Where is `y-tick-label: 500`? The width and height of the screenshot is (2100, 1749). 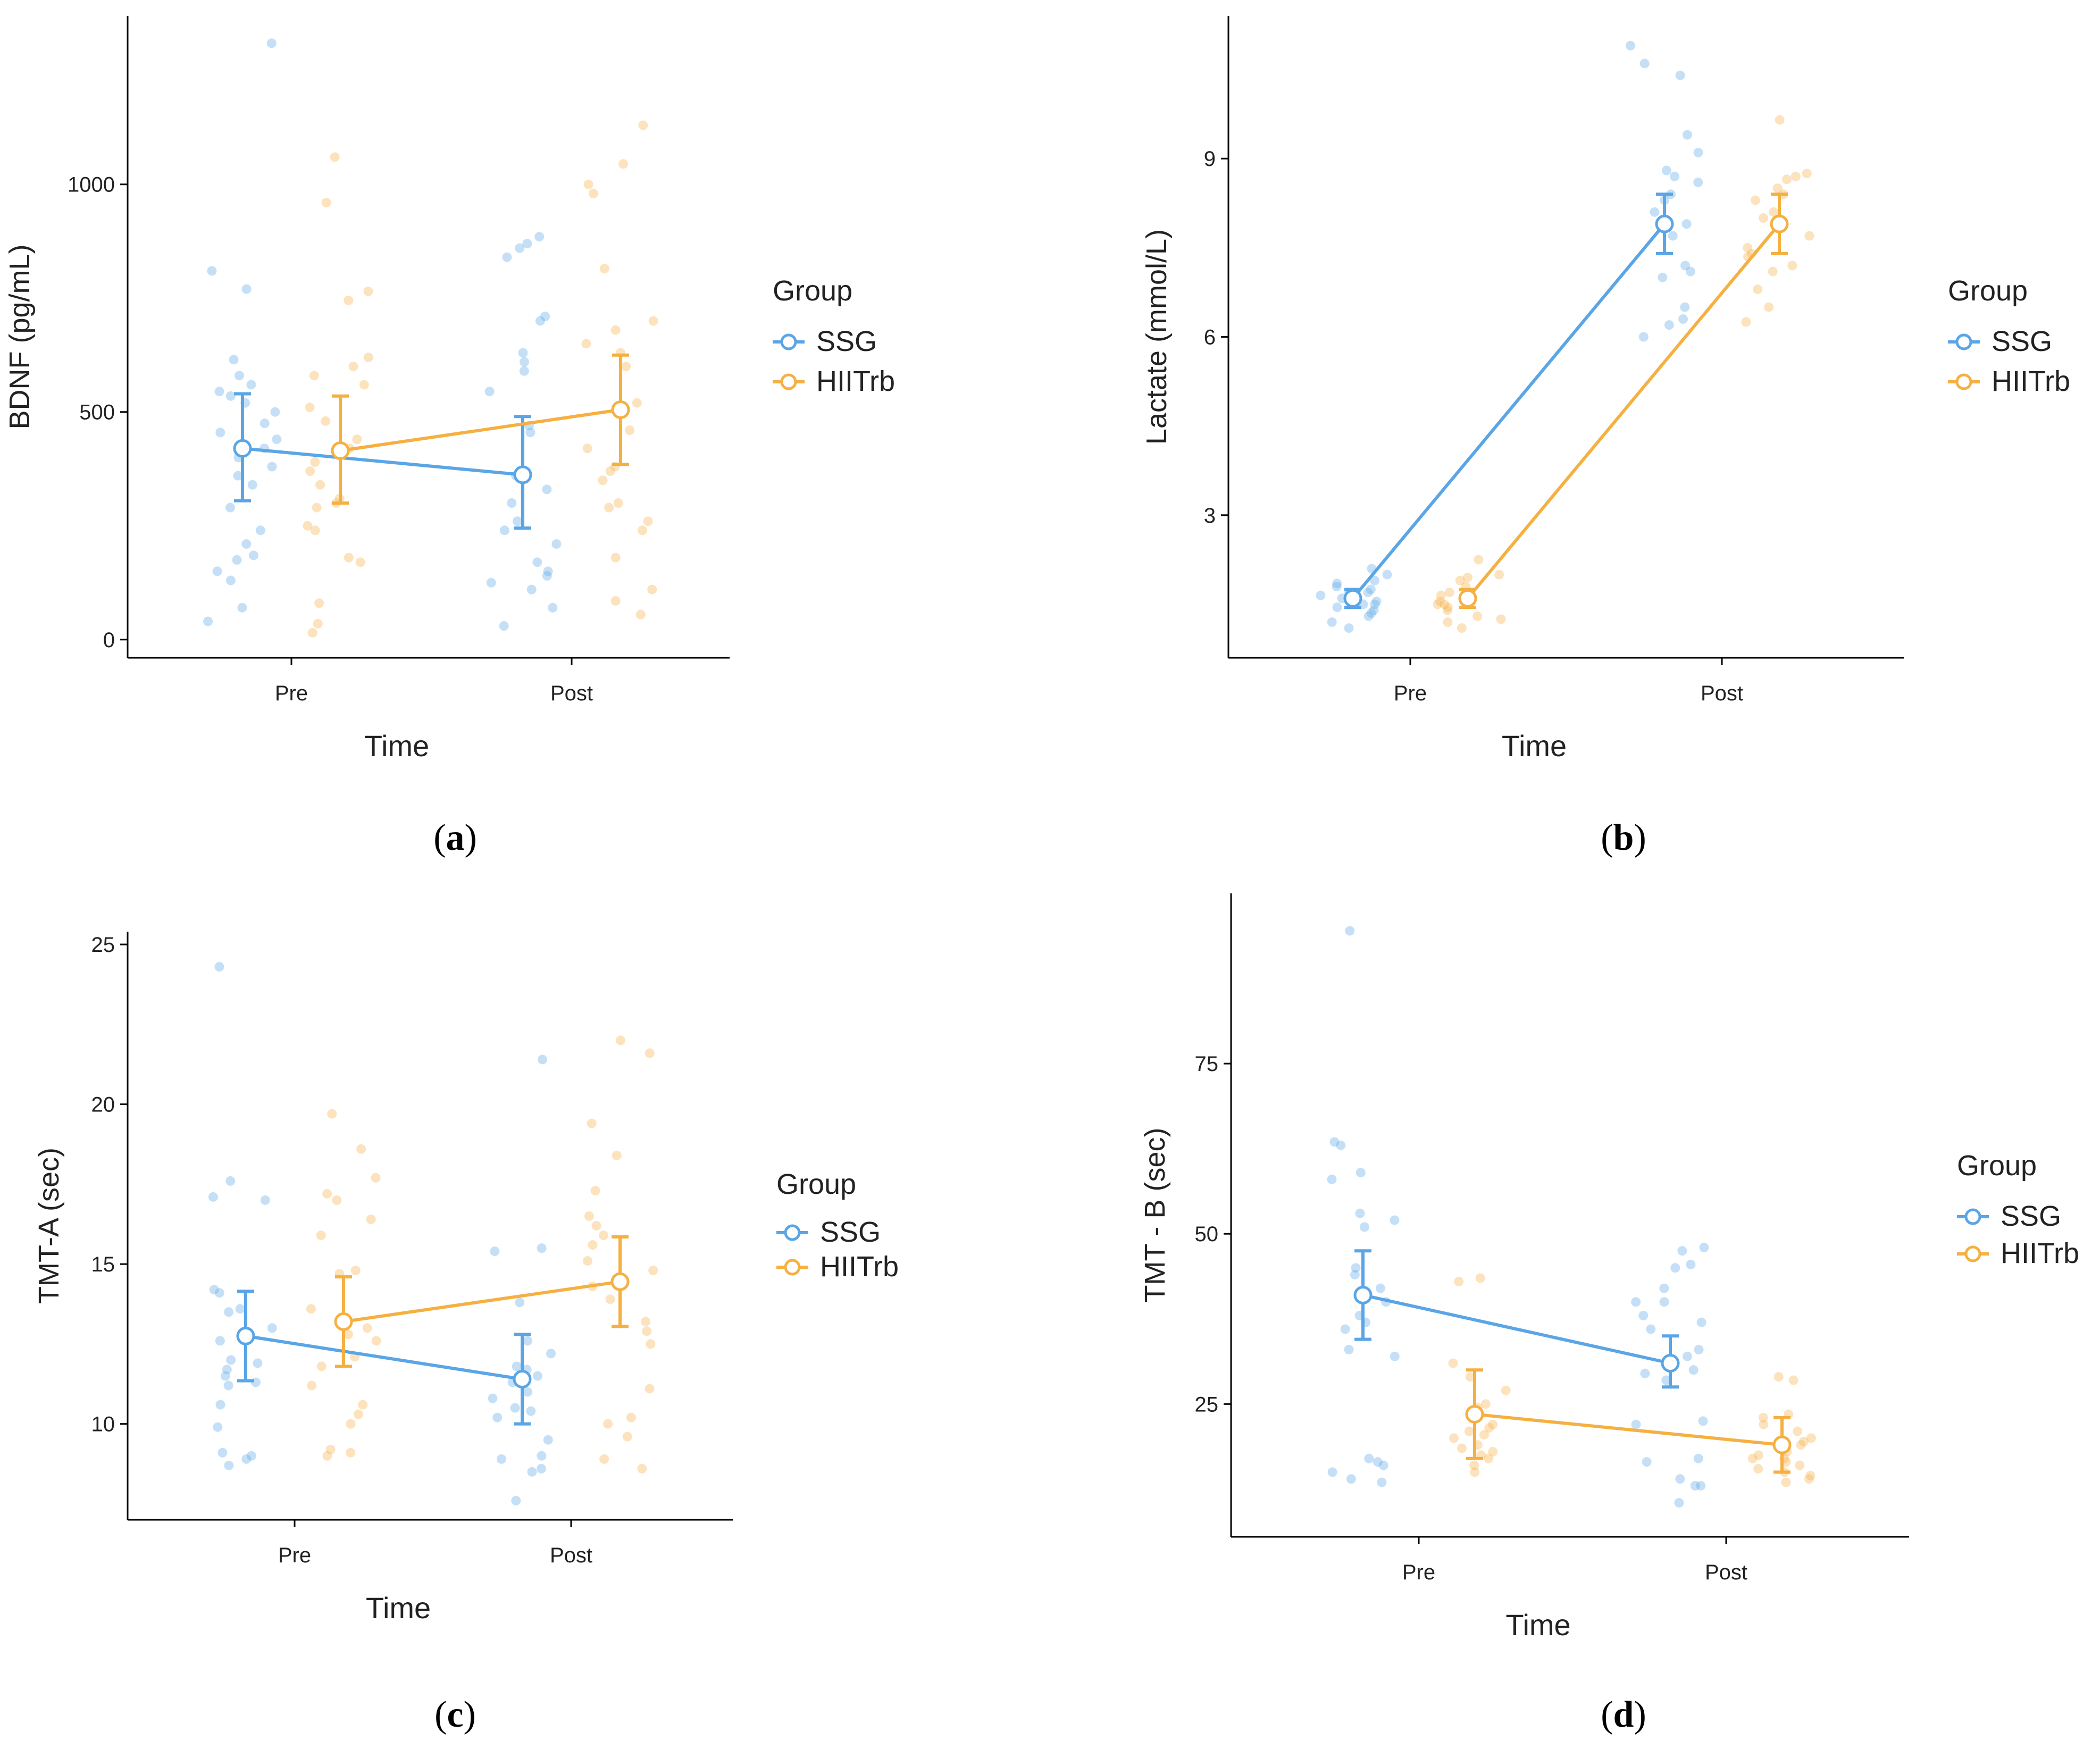 y-tick-label: 500 is located at coordinates (97, 412).